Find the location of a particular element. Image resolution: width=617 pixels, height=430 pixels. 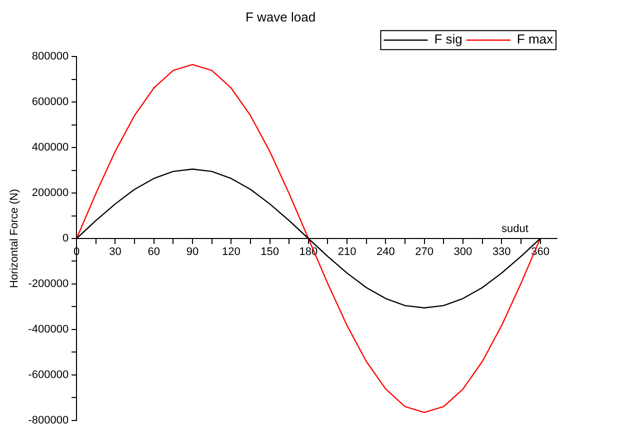

x-tick-label: 120 is located at coordinates (231, 252).